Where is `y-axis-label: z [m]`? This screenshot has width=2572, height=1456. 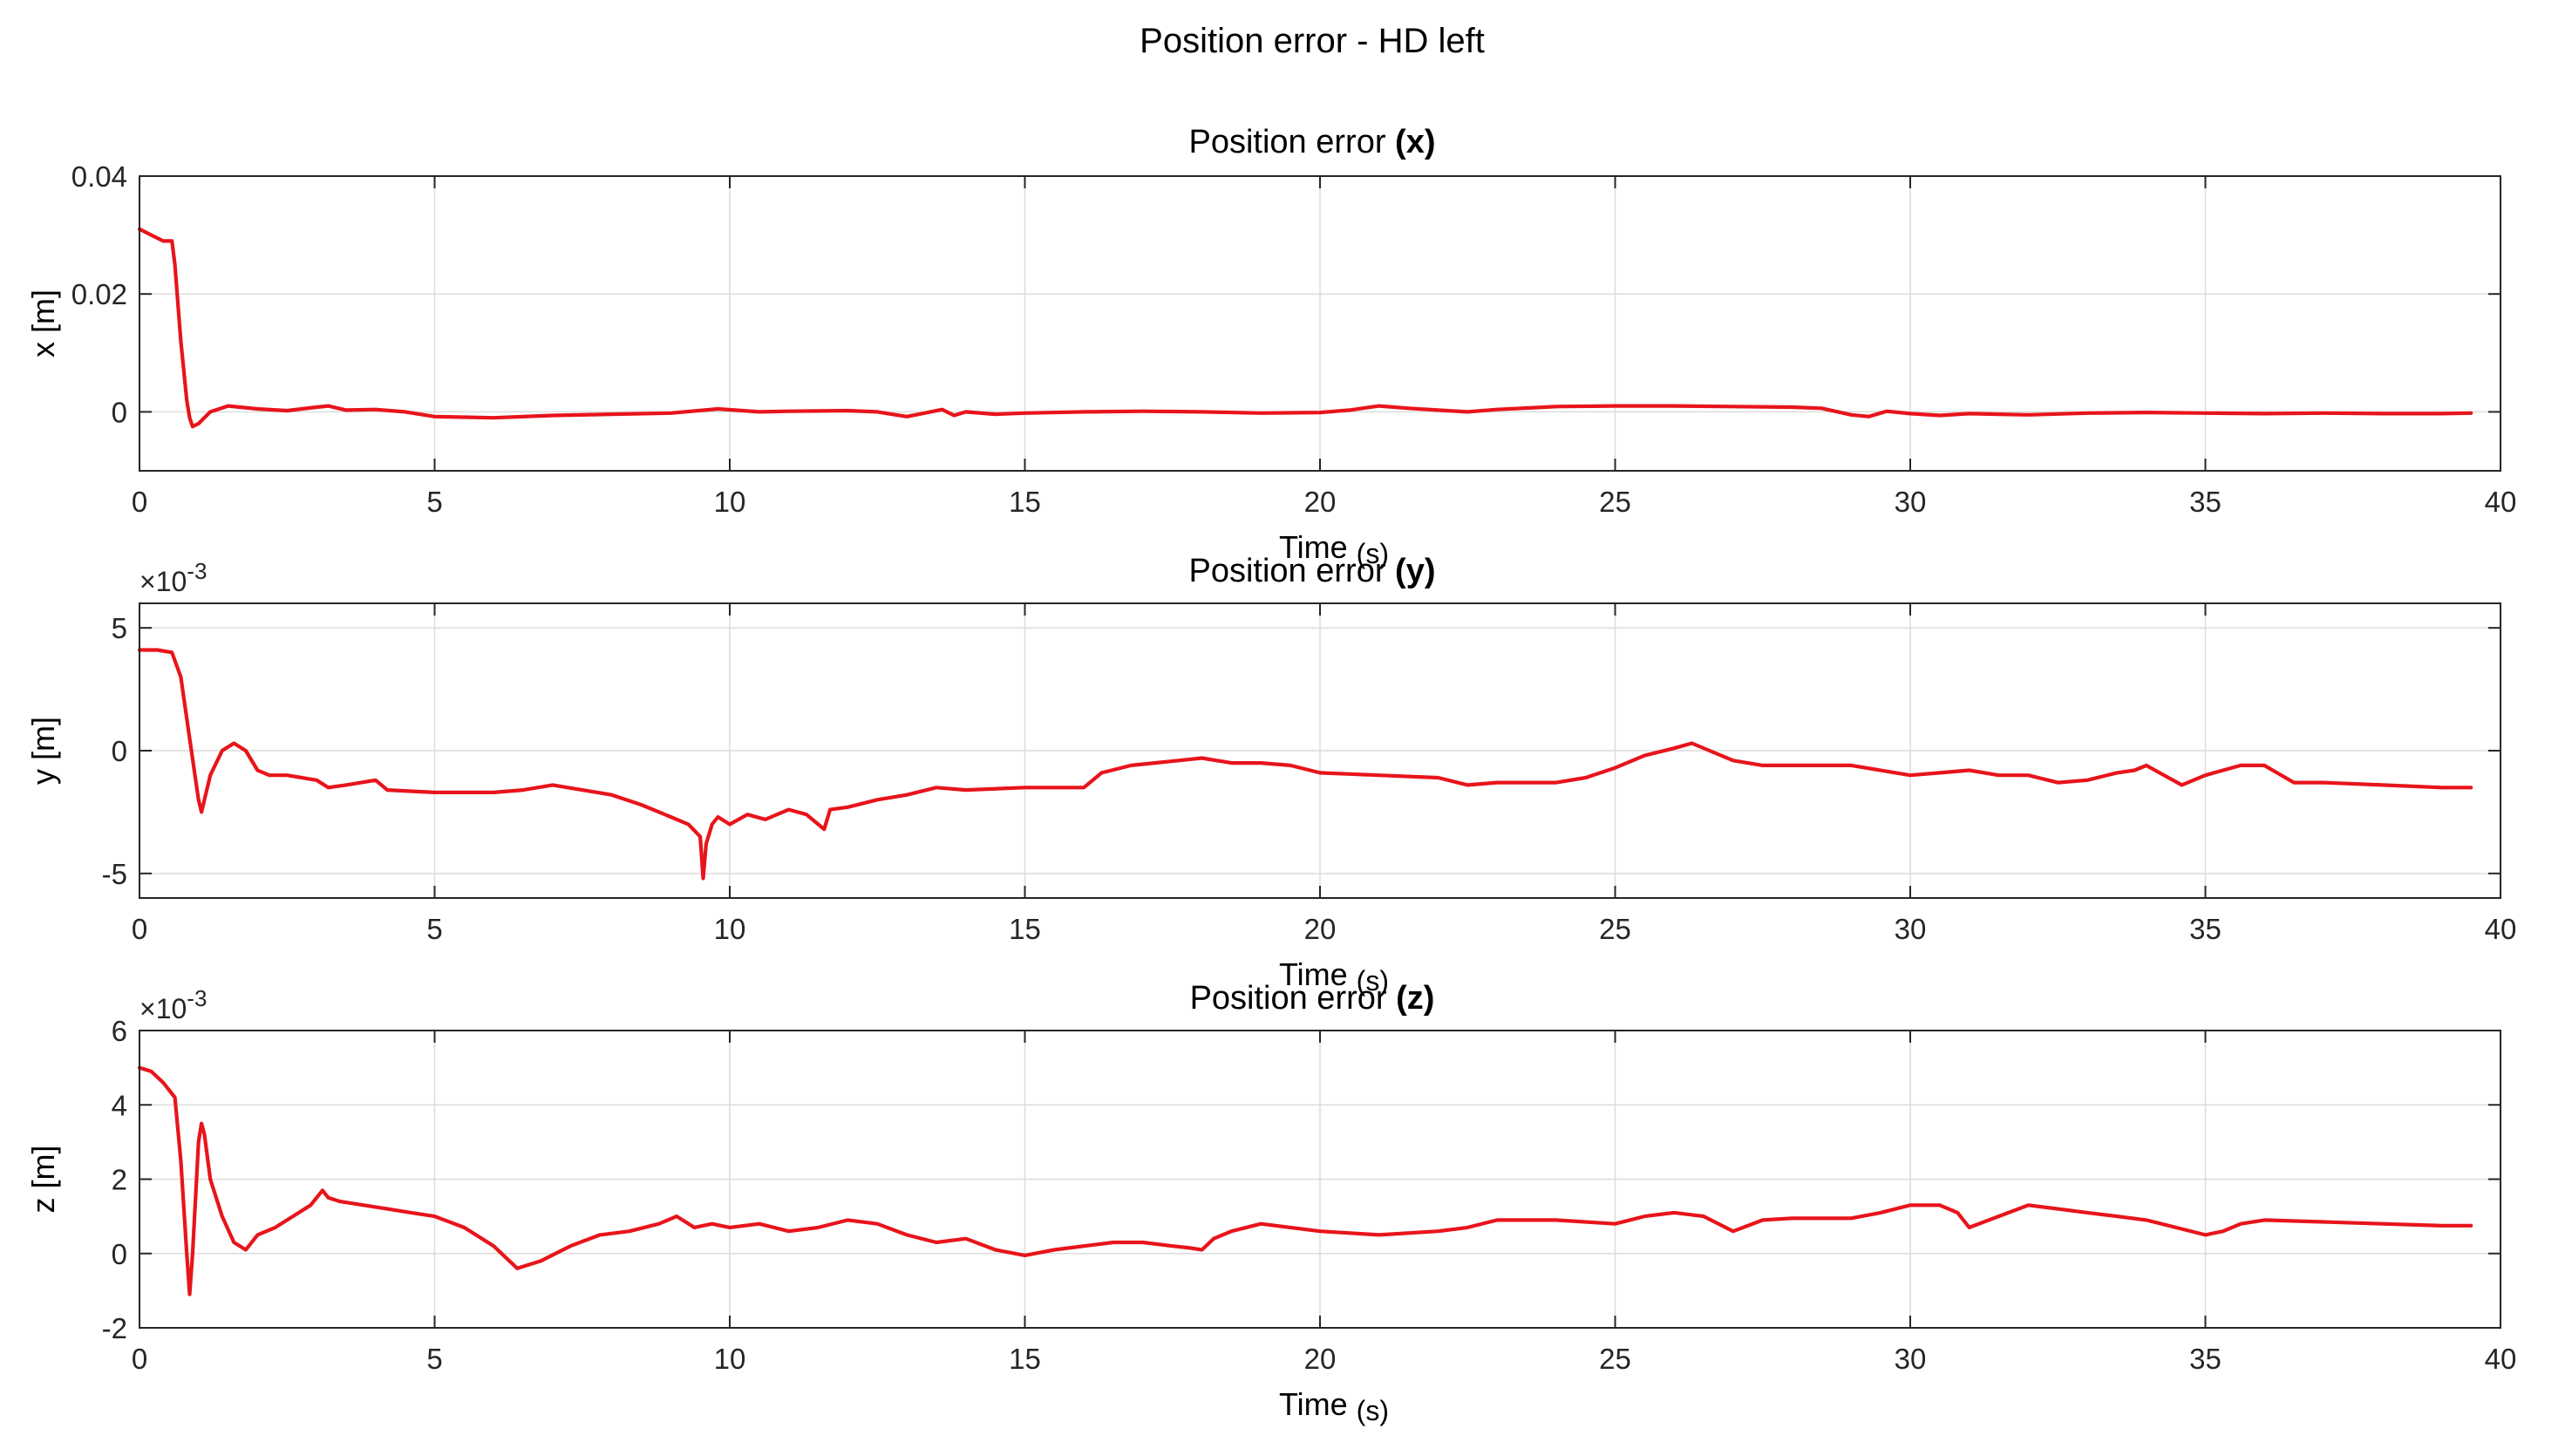 y-axis-label: z [m] is located at coordinates (43, 1180).